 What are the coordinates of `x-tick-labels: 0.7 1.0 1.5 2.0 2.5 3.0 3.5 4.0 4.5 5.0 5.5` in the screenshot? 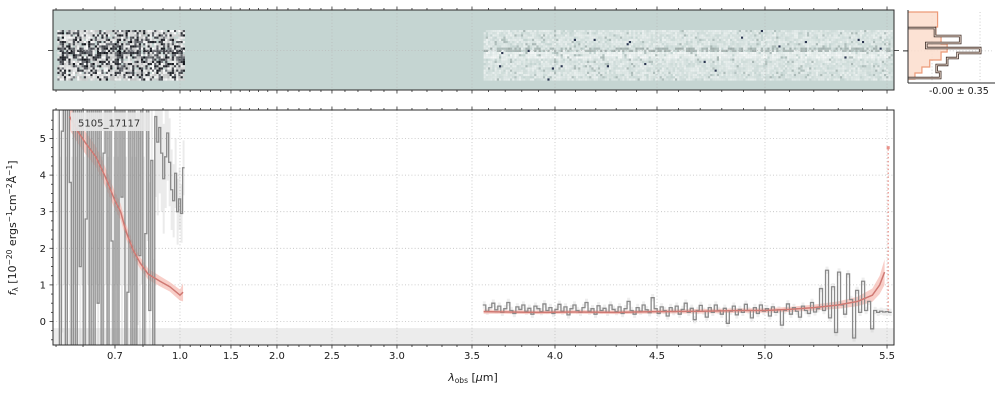 It's located at (501, 356).